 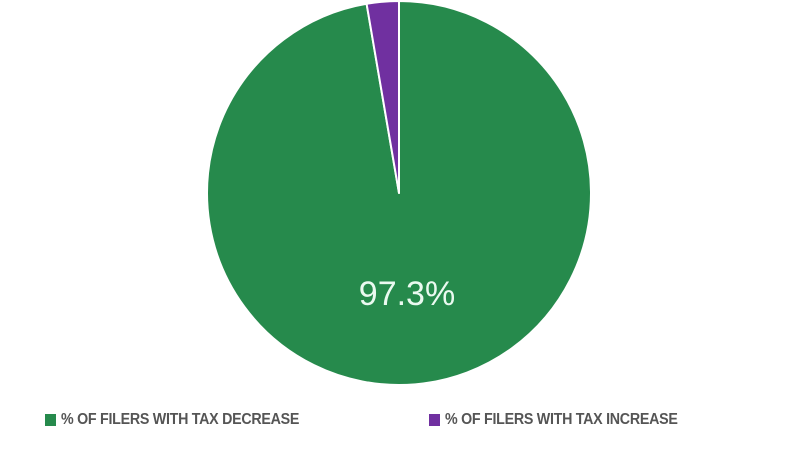 What do you see at coordinates (50, 420) in the screenshot?
I see `legend-swatch-green` at bounding box center [50, 420].